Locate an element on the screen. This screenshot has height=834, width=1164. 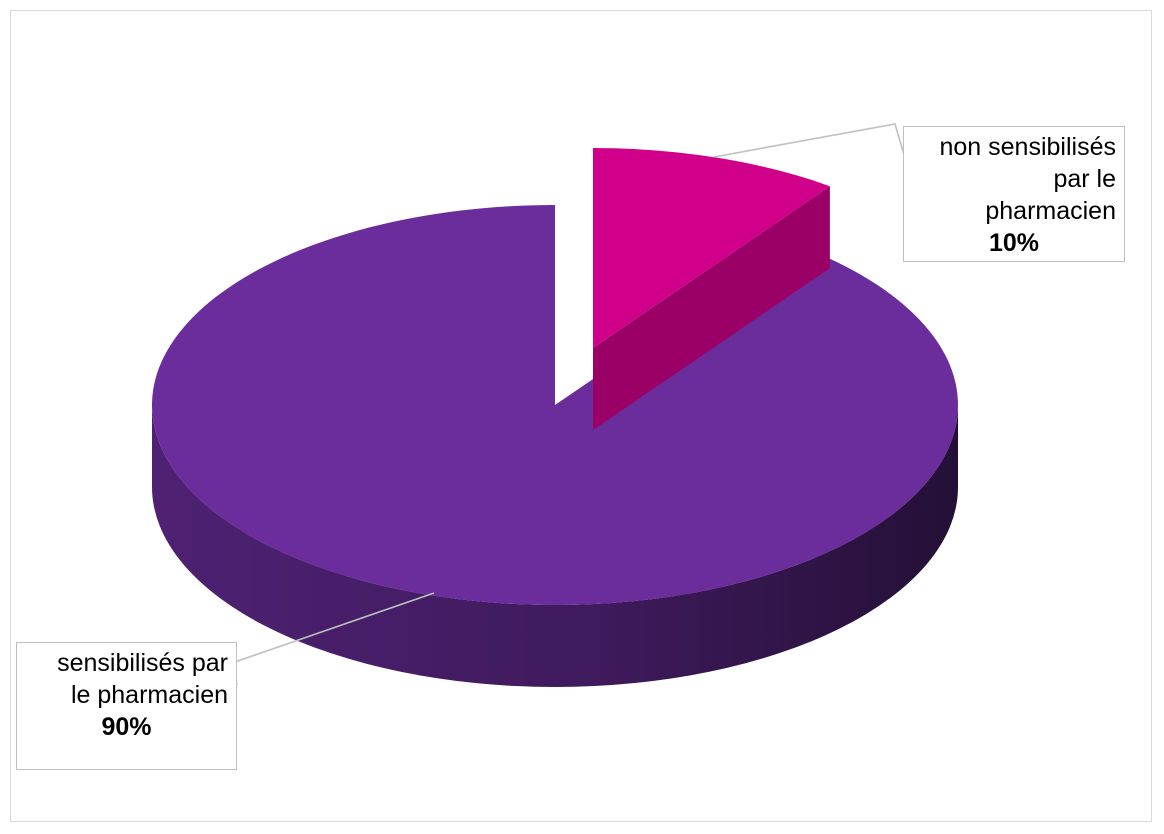
label-line: par le is located at coordinates (1084, 179).